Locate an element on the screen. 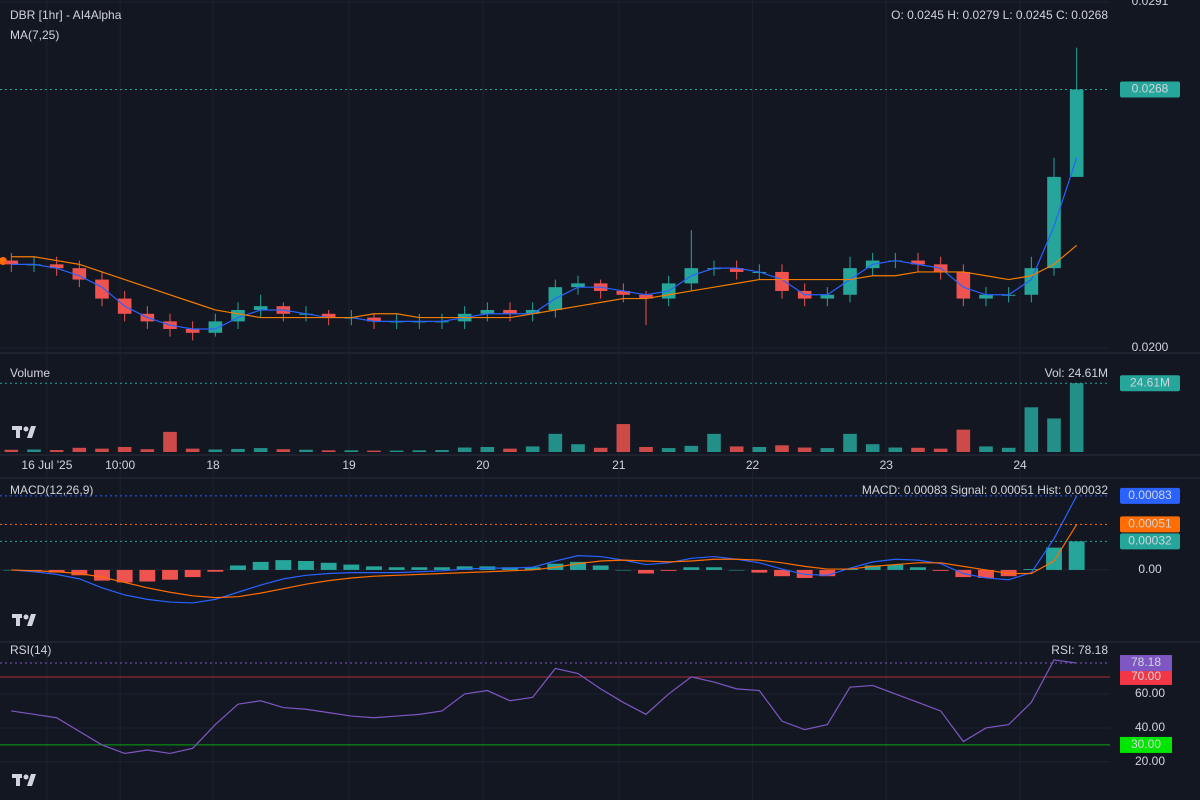 Image resolution: width=1200 pixels, height=800 pixels. value-tag-label: 0.00032 is located at coordinates (1150, 541).